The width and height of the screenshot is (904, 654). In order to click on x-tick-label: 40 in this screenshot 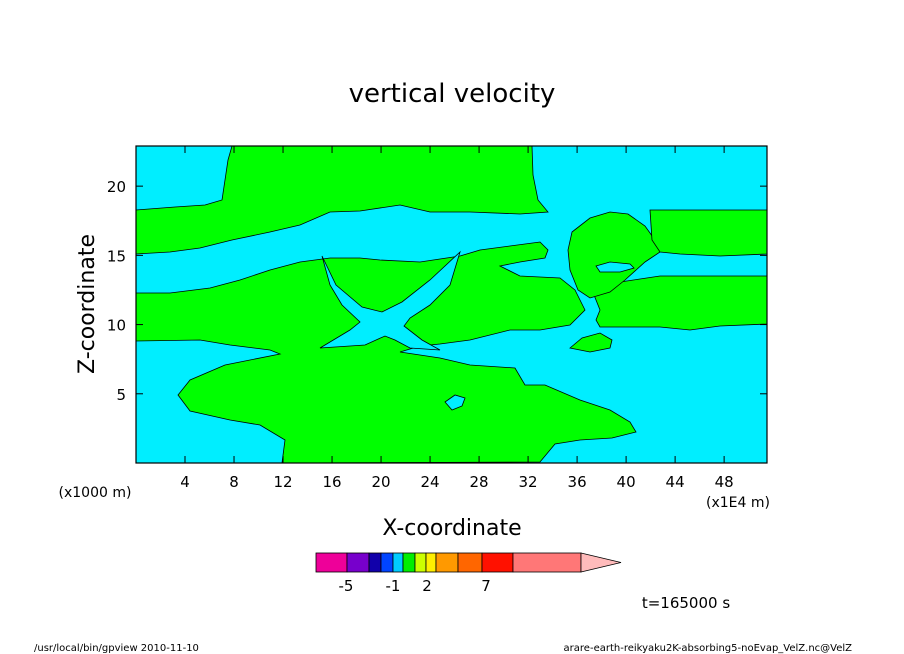, I will do `click(626, 482)`.